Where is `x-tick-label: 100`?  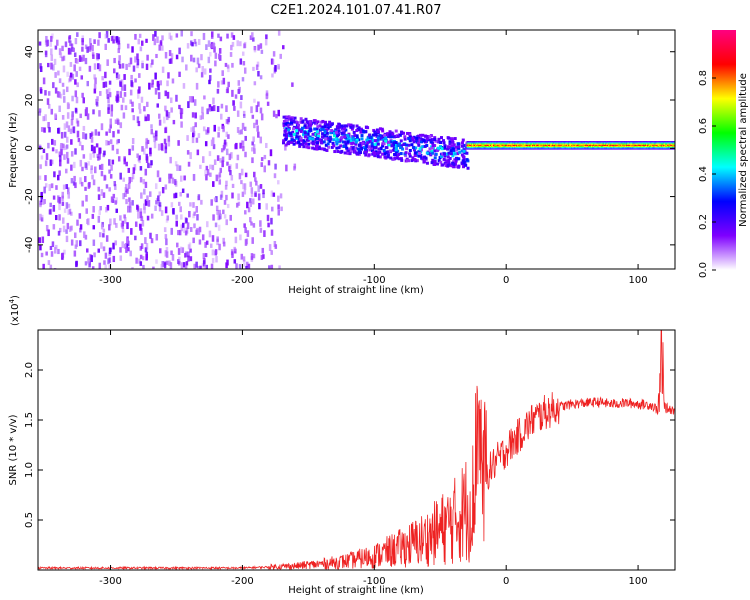
x-tick-label: 100 is located at coordinates (638, 280).